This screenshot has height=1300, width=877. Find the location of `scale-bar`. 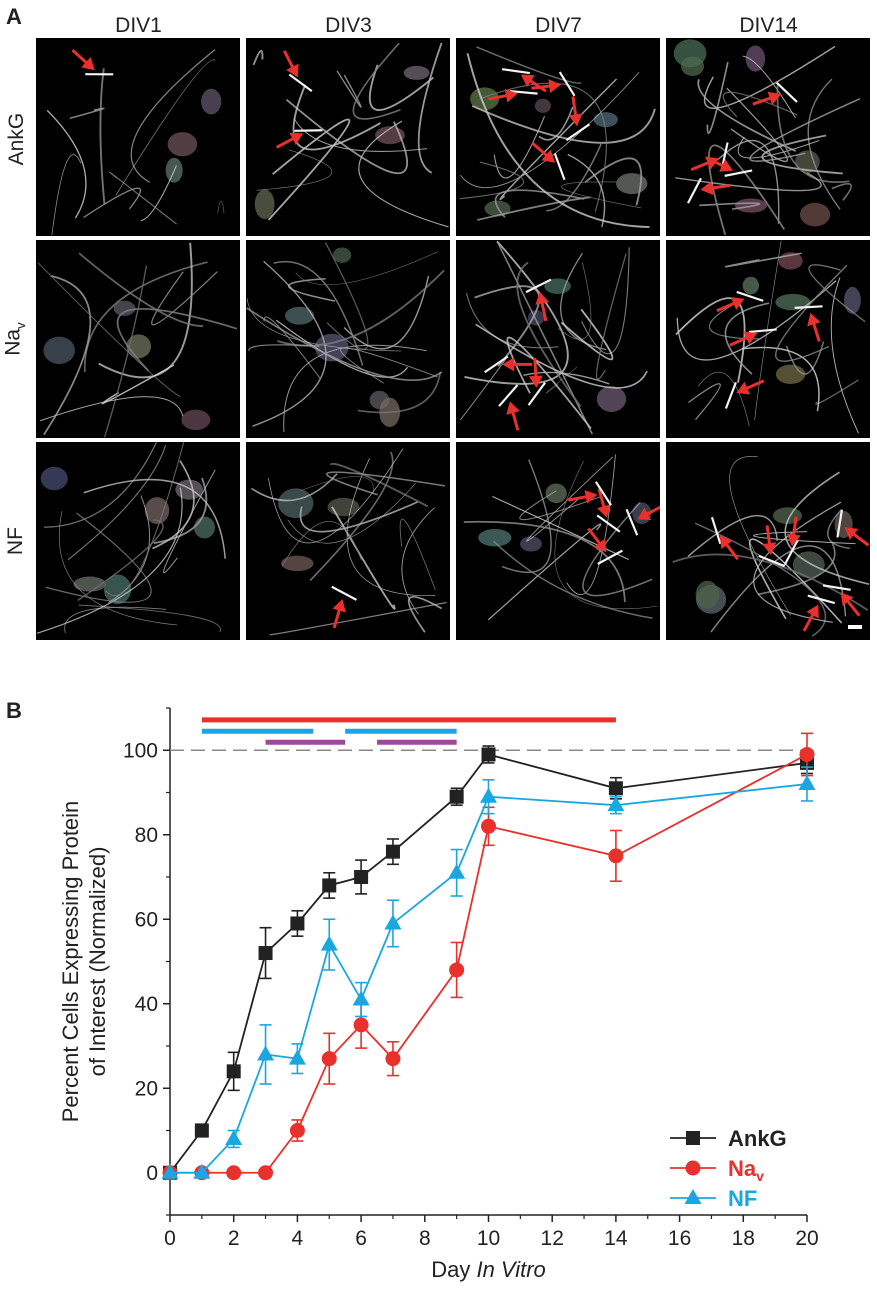

scale-bar is located at coordinates (855, 627).